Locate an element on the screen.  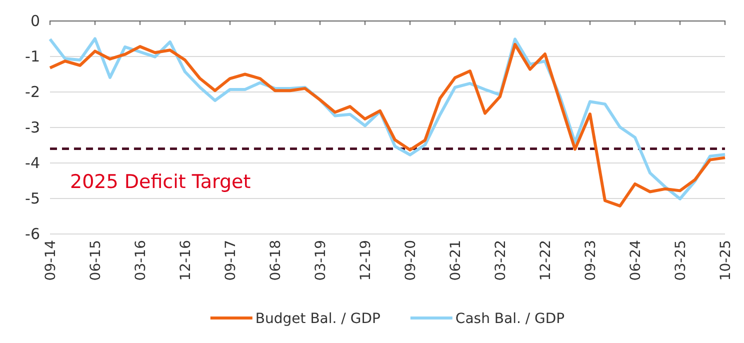
x-tick-label: 12-16 is located at coordinates (186, 260).